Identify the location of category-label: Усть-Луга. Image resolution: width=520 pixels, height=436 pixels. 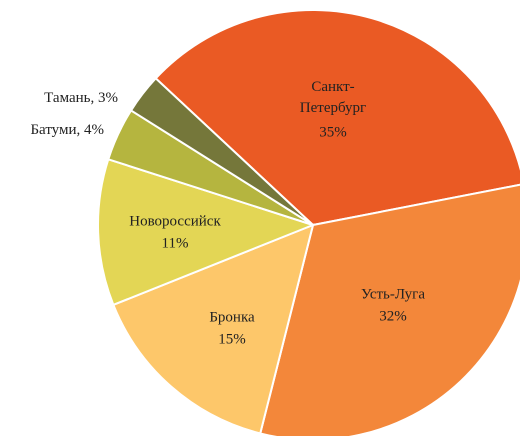
(393, 294).